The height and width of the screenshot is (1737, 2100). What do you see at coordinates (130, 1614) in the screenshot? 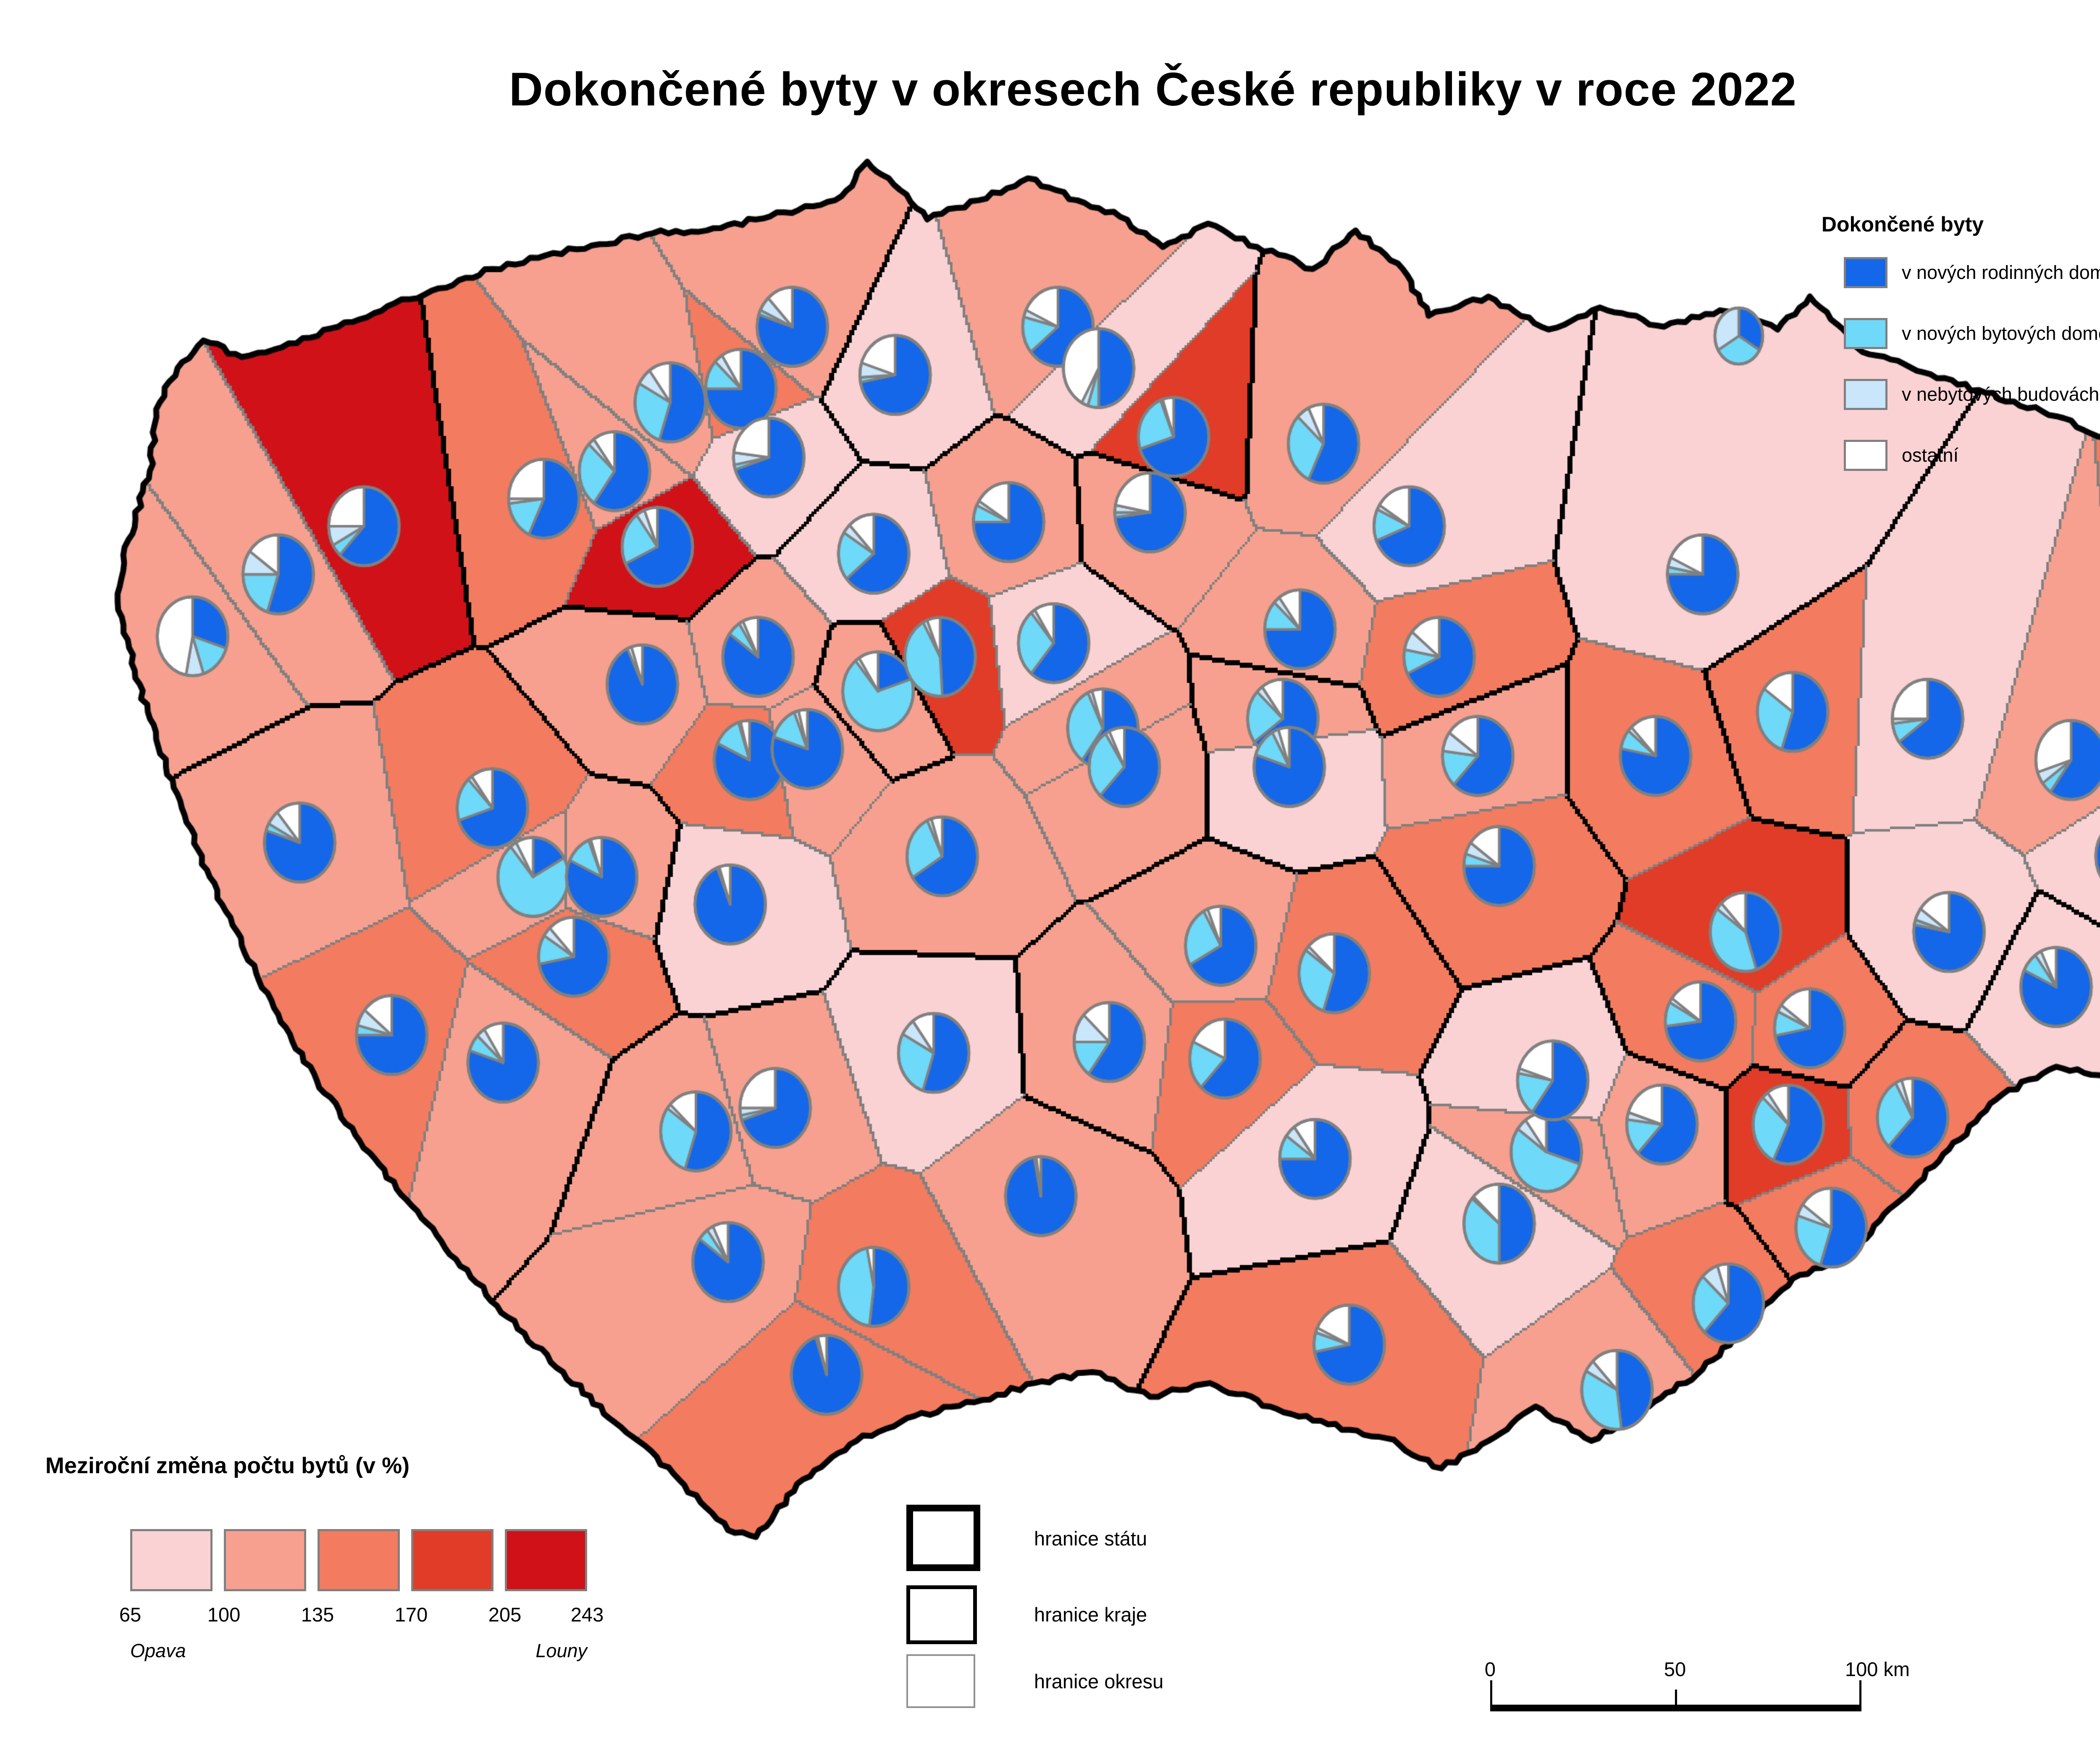
I see `change-break-label: 65` at bounding box center [130, 1614].